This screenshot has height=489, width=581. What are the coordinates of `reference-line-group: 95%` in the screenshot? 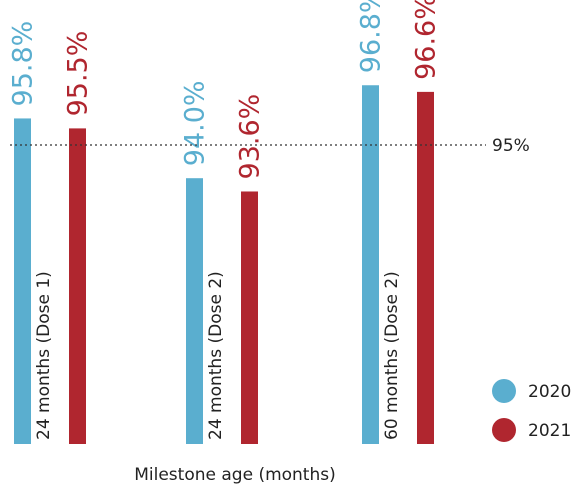 It's located at (270, 146).